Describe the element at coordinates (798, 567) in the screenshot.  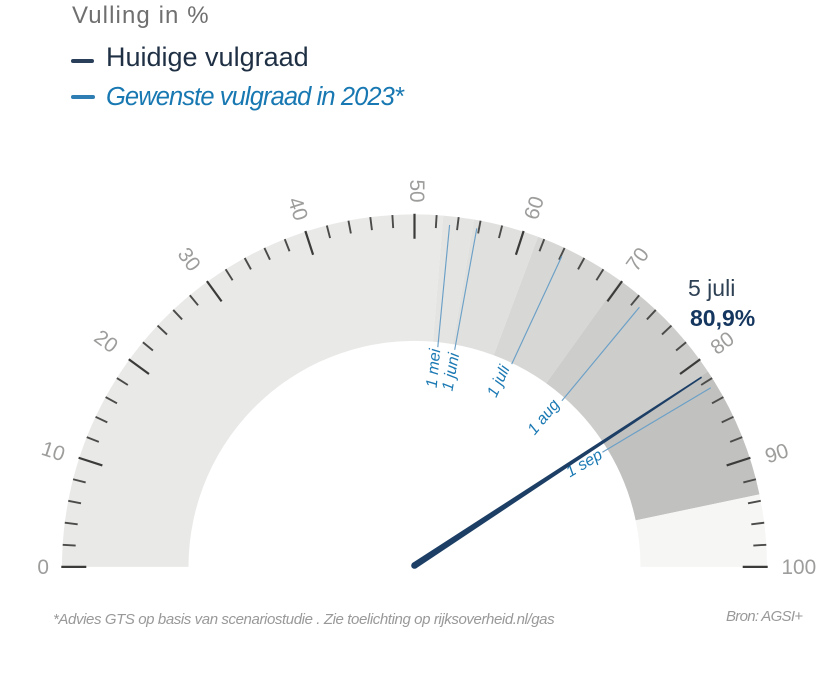
I see `svg-text: 100` at that location.